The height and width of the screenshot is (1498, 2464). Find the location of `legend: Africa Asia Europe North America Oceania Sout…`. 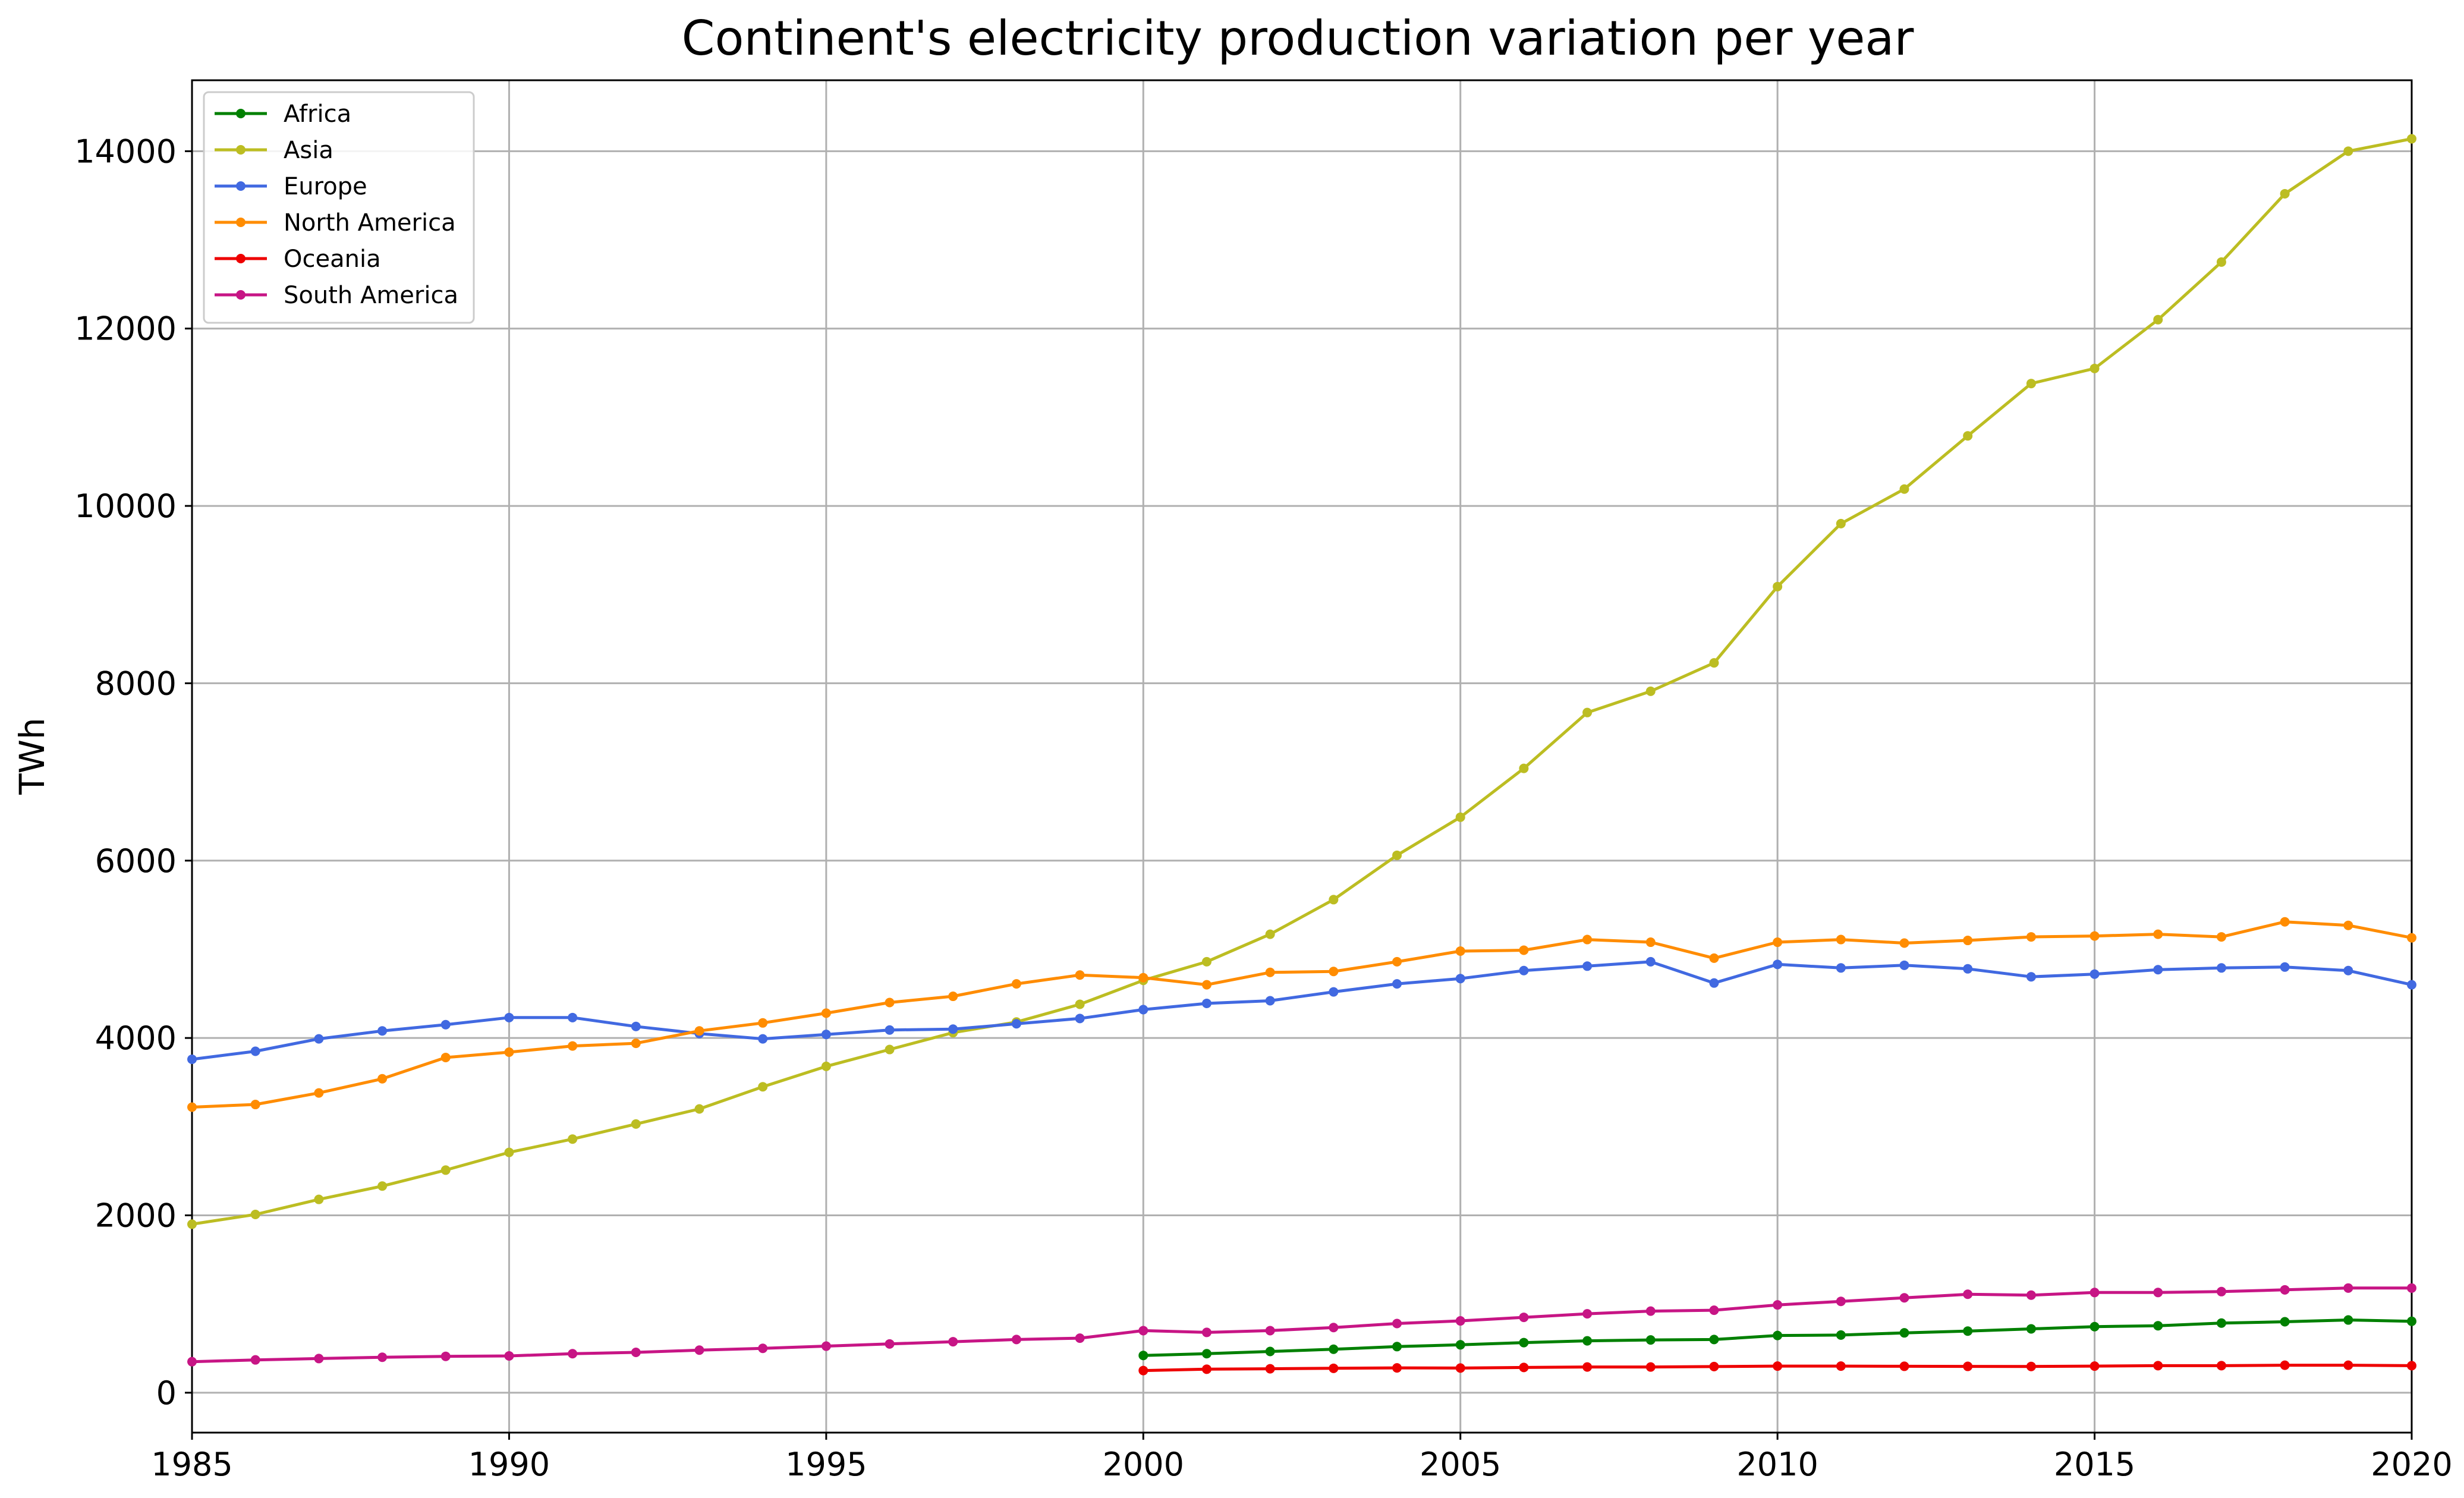

legend: Africa Asia Europe North America Oceania Sout… is located at coordinates (339, 207).